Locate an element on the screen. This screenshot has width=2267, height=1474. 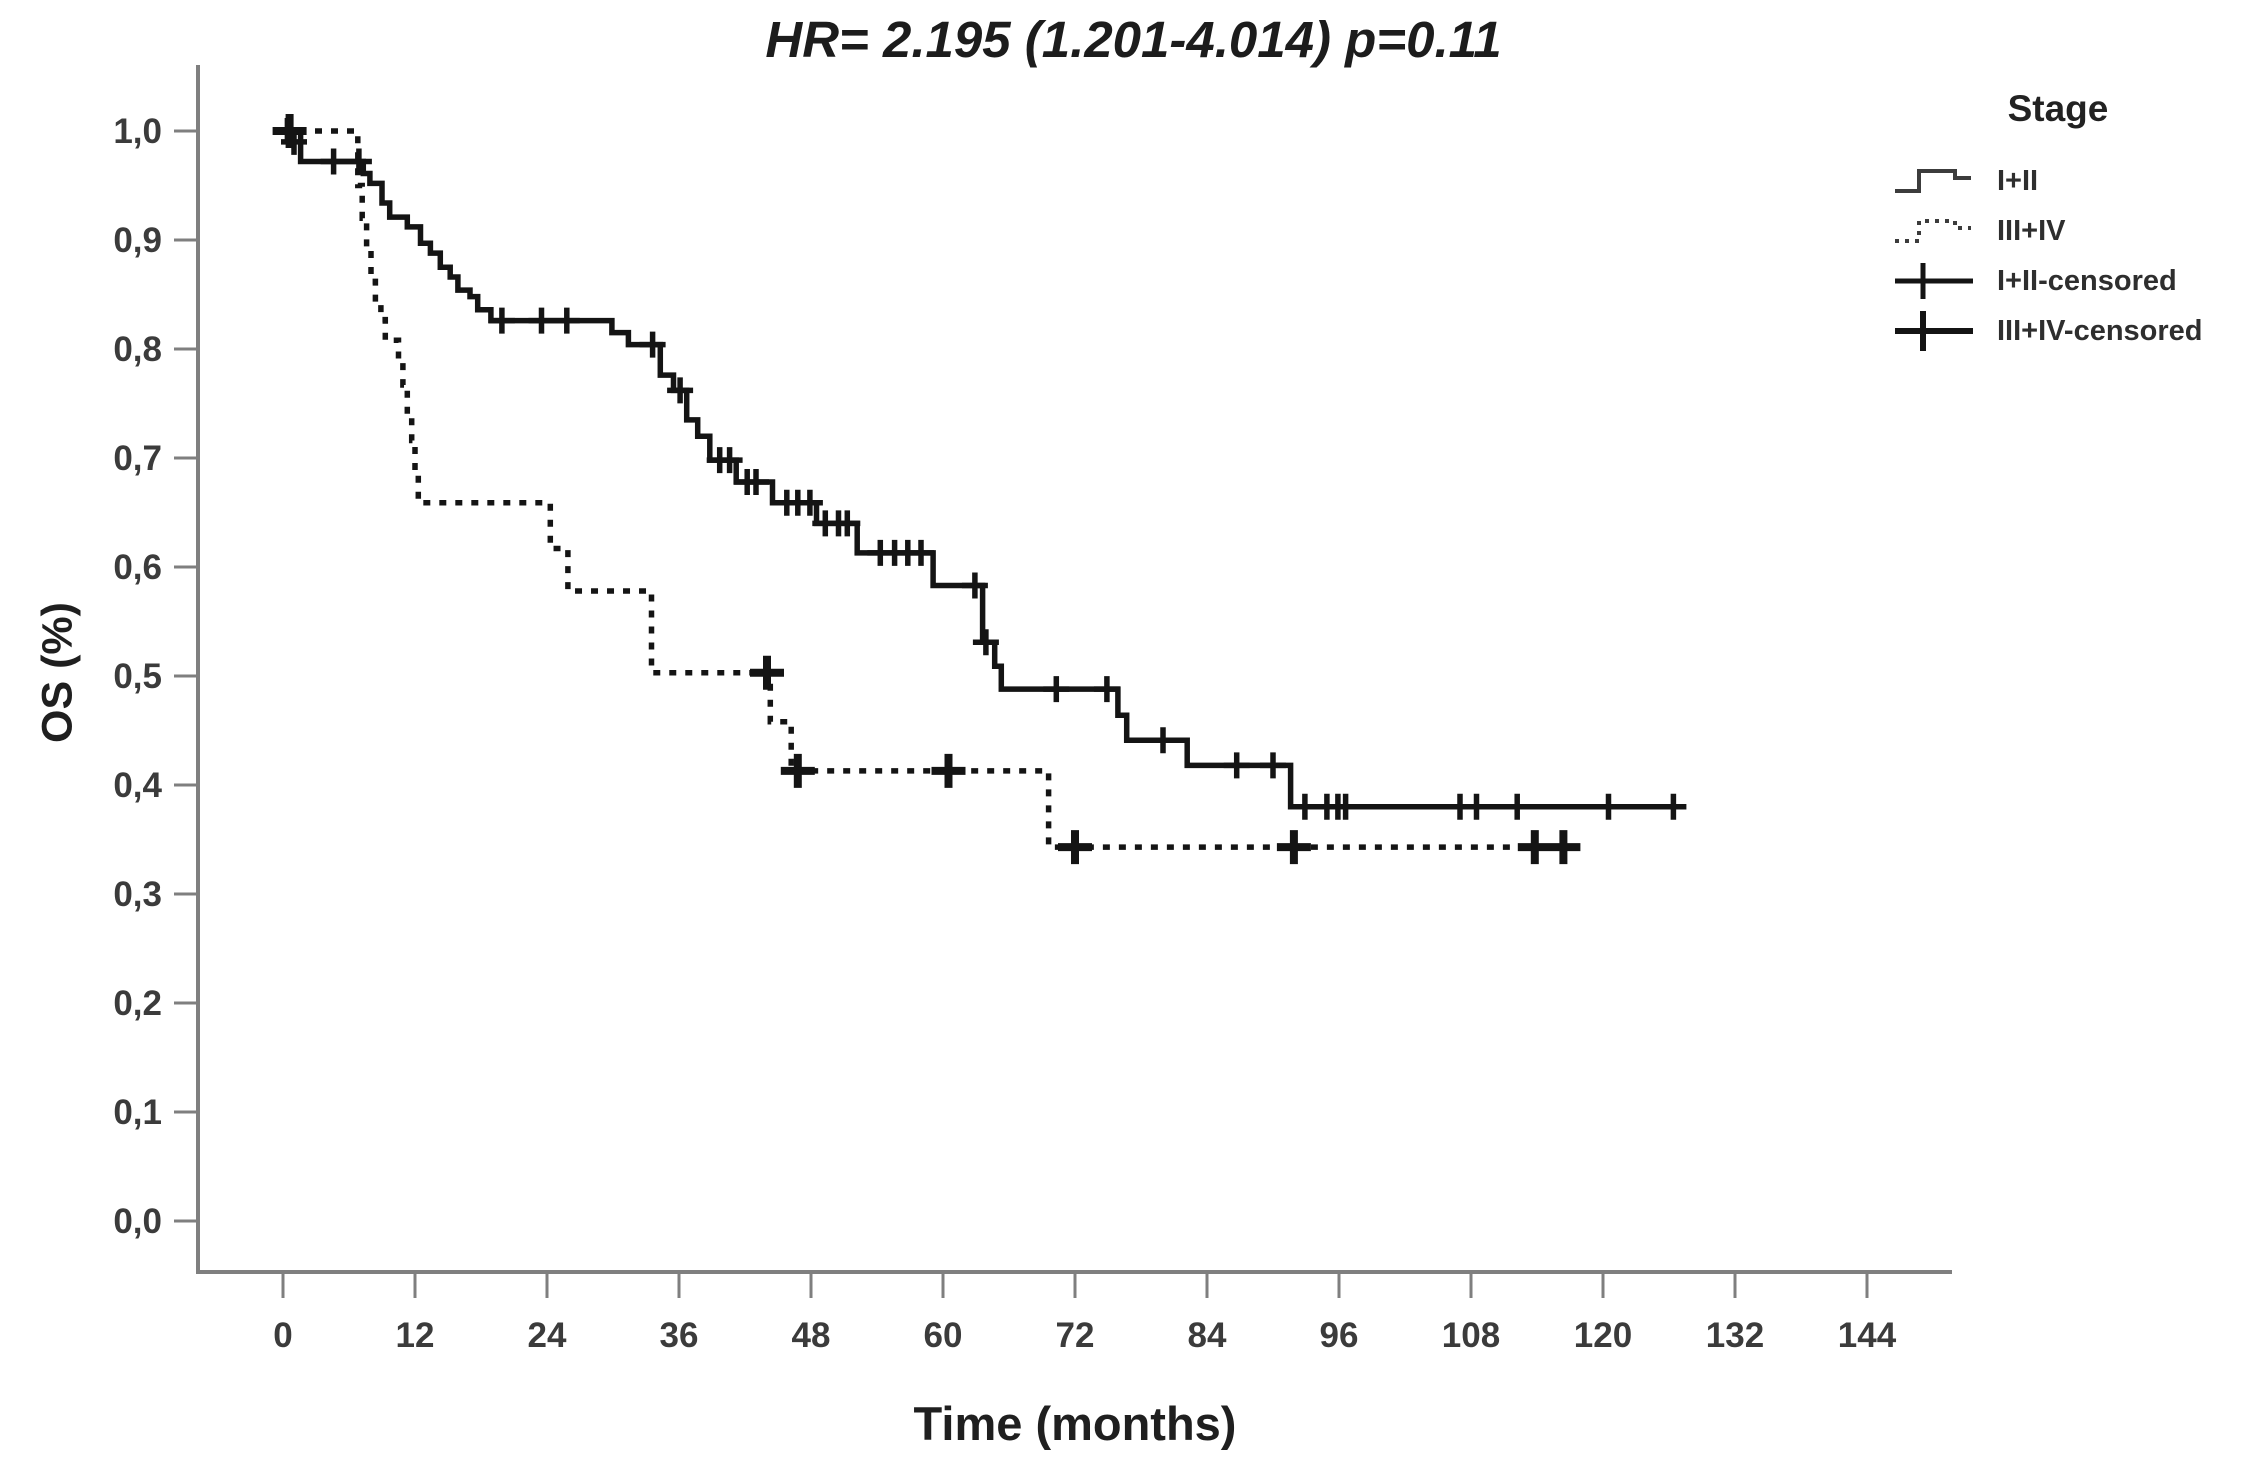
y-tick-label: 0,5 is located at coordinates (137, 676).